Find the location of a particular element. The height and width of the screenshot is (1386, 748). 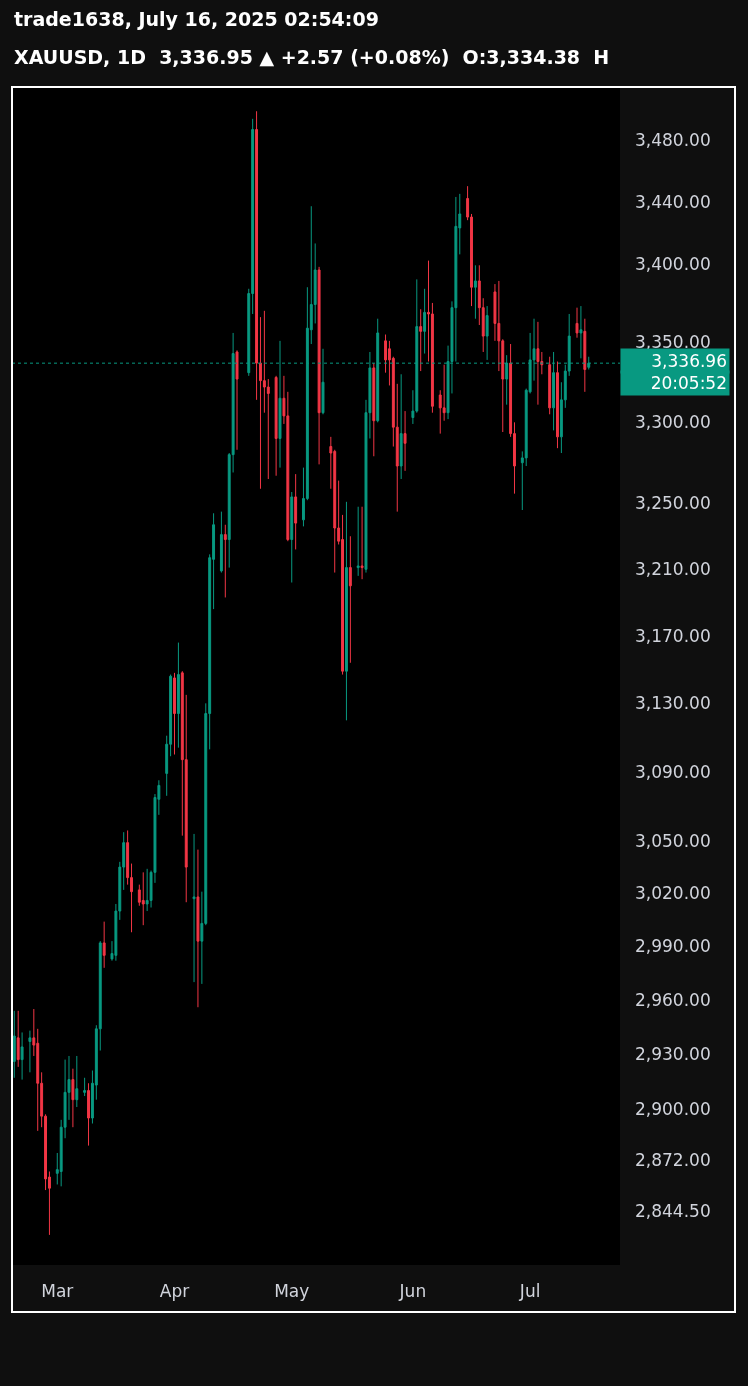

ref-line-label: 3,336.96 is located at coordinates (689, 361).